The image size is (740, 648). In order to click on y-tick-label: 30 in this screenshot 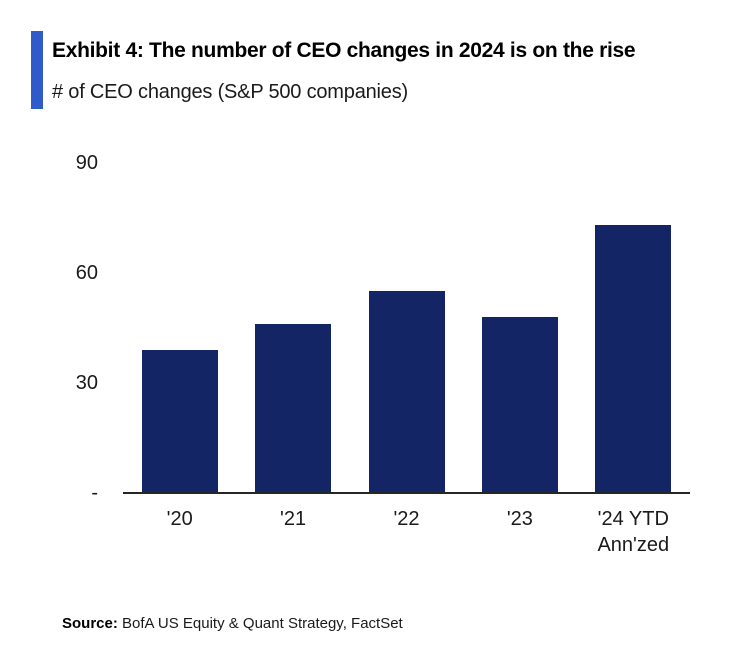, I will do `click(86, 383)`.